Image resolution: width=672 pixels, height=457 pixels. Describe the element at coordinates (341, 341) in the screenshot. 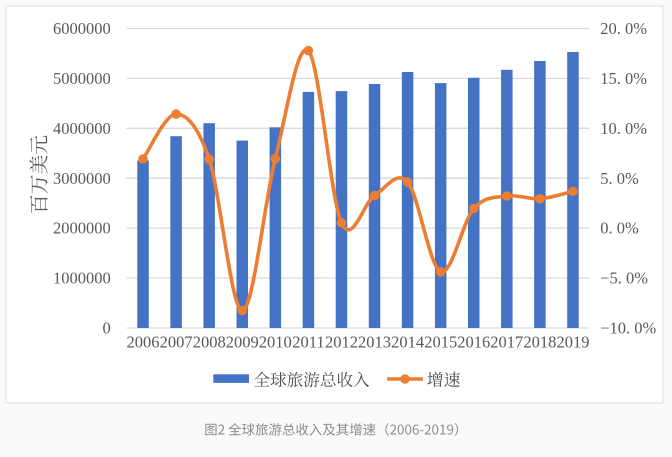

I see `svg-text: 2012` at that location.